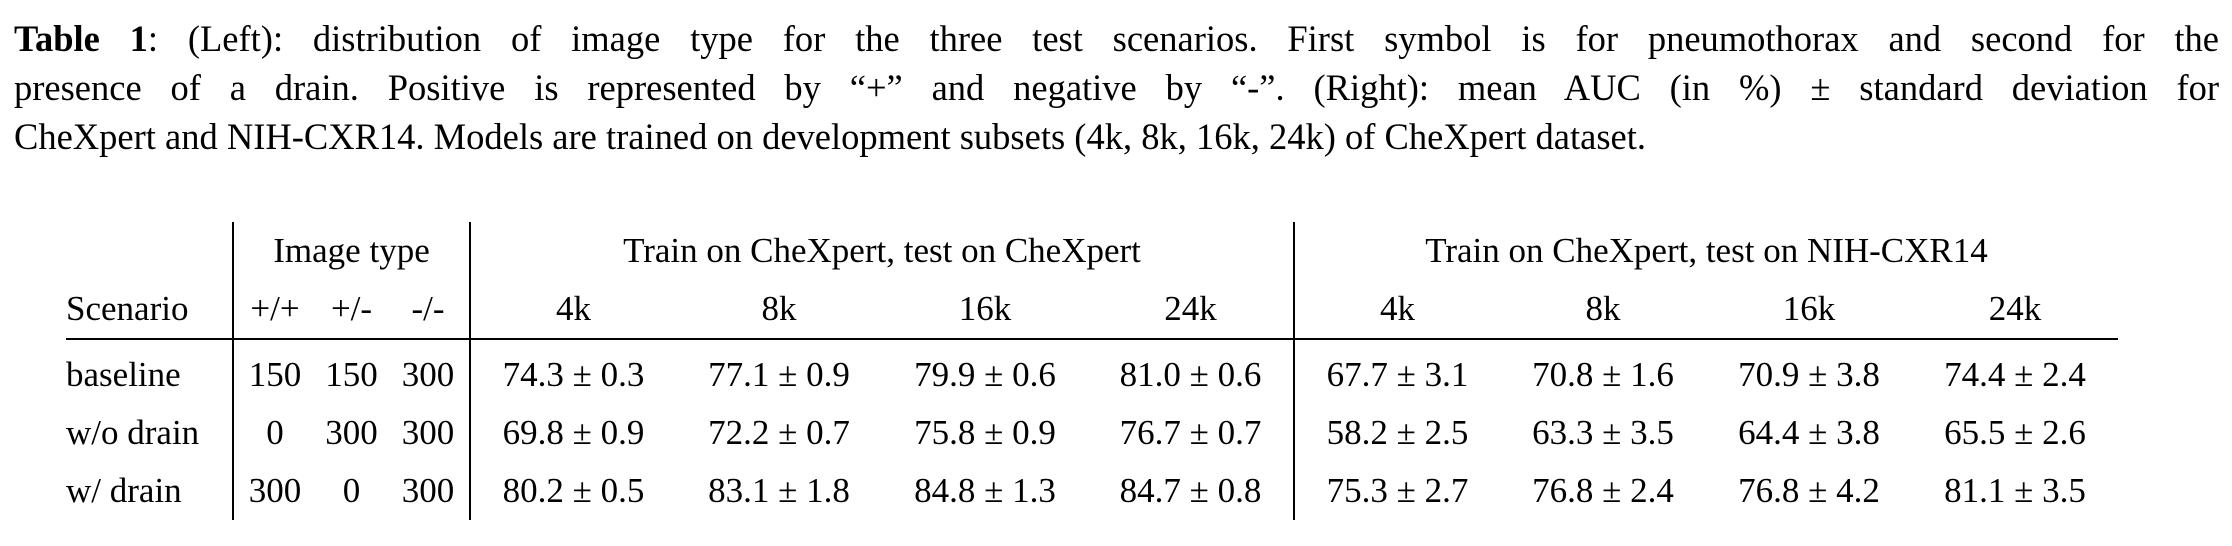 This screenshot has width=2232, height=546. Describe the element at coordinates (81, 38) in the screenshot. I see `caption-label: Table 1` at that location.